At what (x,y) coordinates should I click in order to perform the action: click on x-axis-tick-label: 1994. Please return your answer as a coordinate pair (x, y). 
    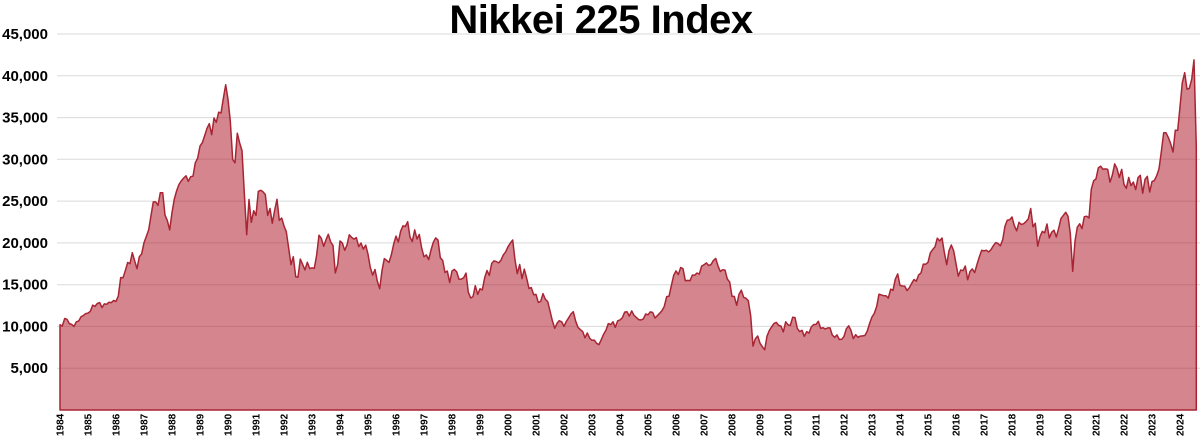
    Looking at the image, I should click on (341, 424).